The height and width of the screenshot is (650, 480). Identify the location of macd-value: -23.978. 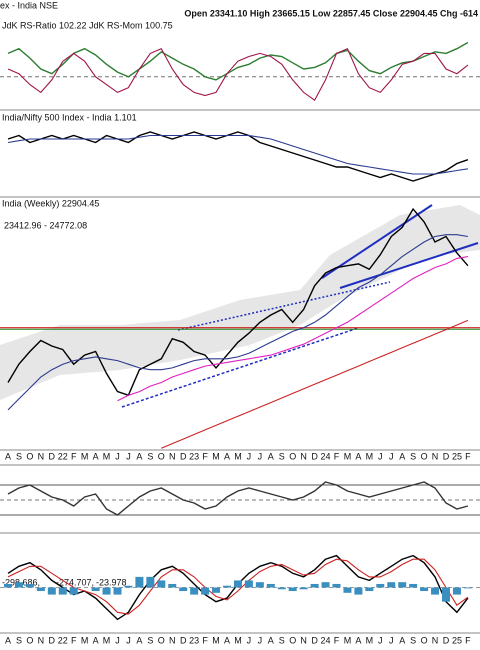
(111, 582).